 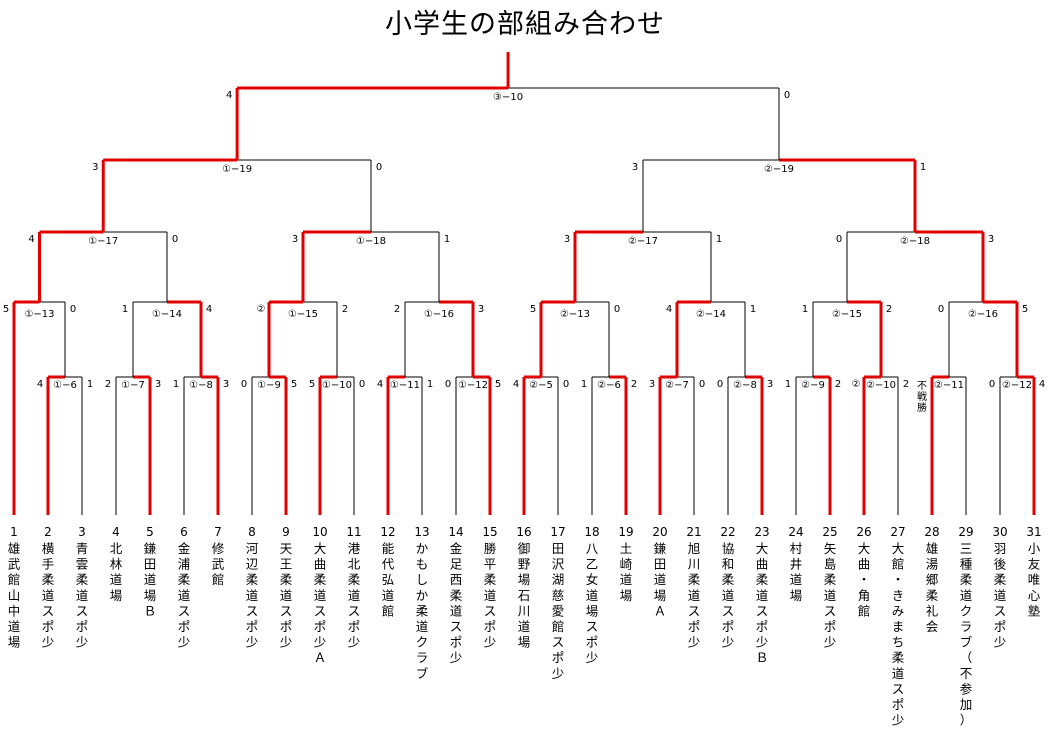 I want to click on page-title: 小学生の部組み合わせ, so click(x=525, y=24).